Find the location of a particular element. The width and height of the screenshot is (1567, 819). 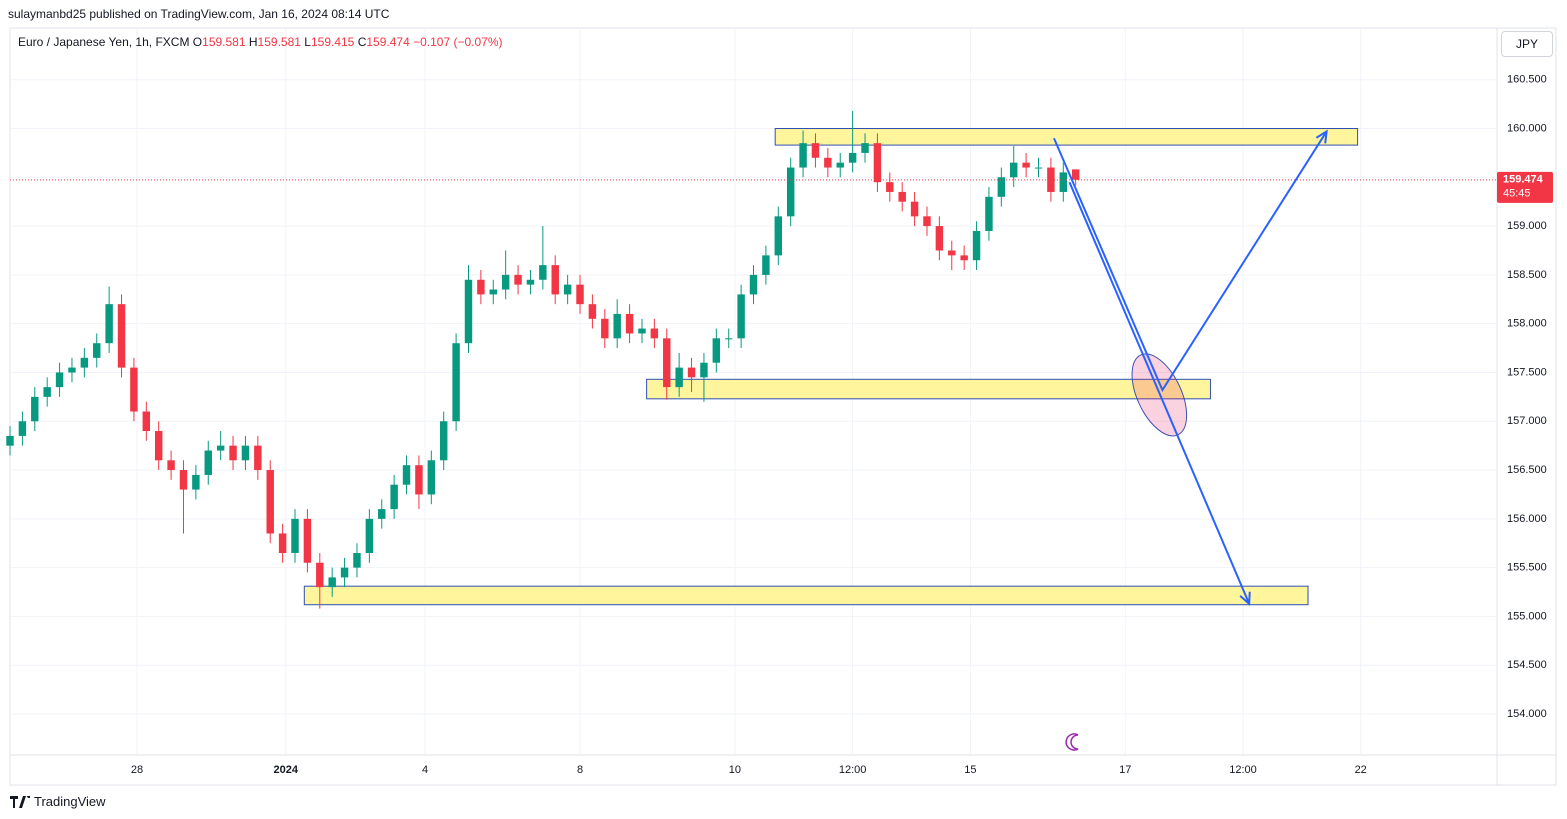

change: −0.107 (−0.07%) is located at coordinates (458, 42).